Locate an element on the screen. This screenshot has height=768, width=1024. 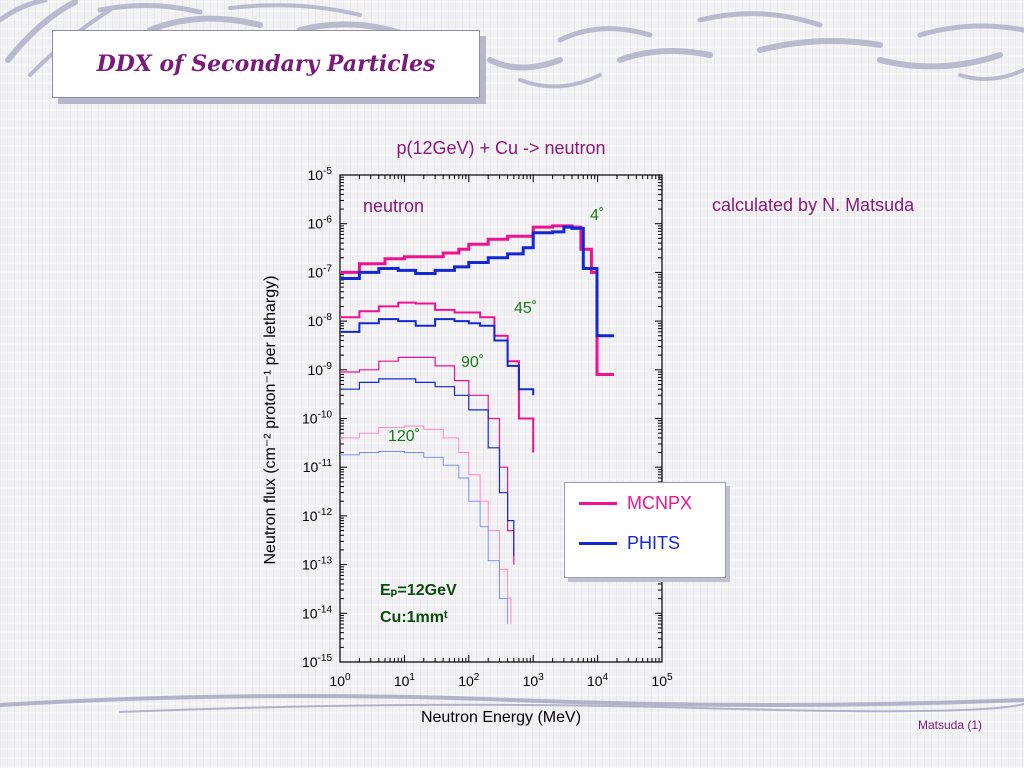
y-tick-label: 10⁻¹¹ is located at coordinates (318, 466).